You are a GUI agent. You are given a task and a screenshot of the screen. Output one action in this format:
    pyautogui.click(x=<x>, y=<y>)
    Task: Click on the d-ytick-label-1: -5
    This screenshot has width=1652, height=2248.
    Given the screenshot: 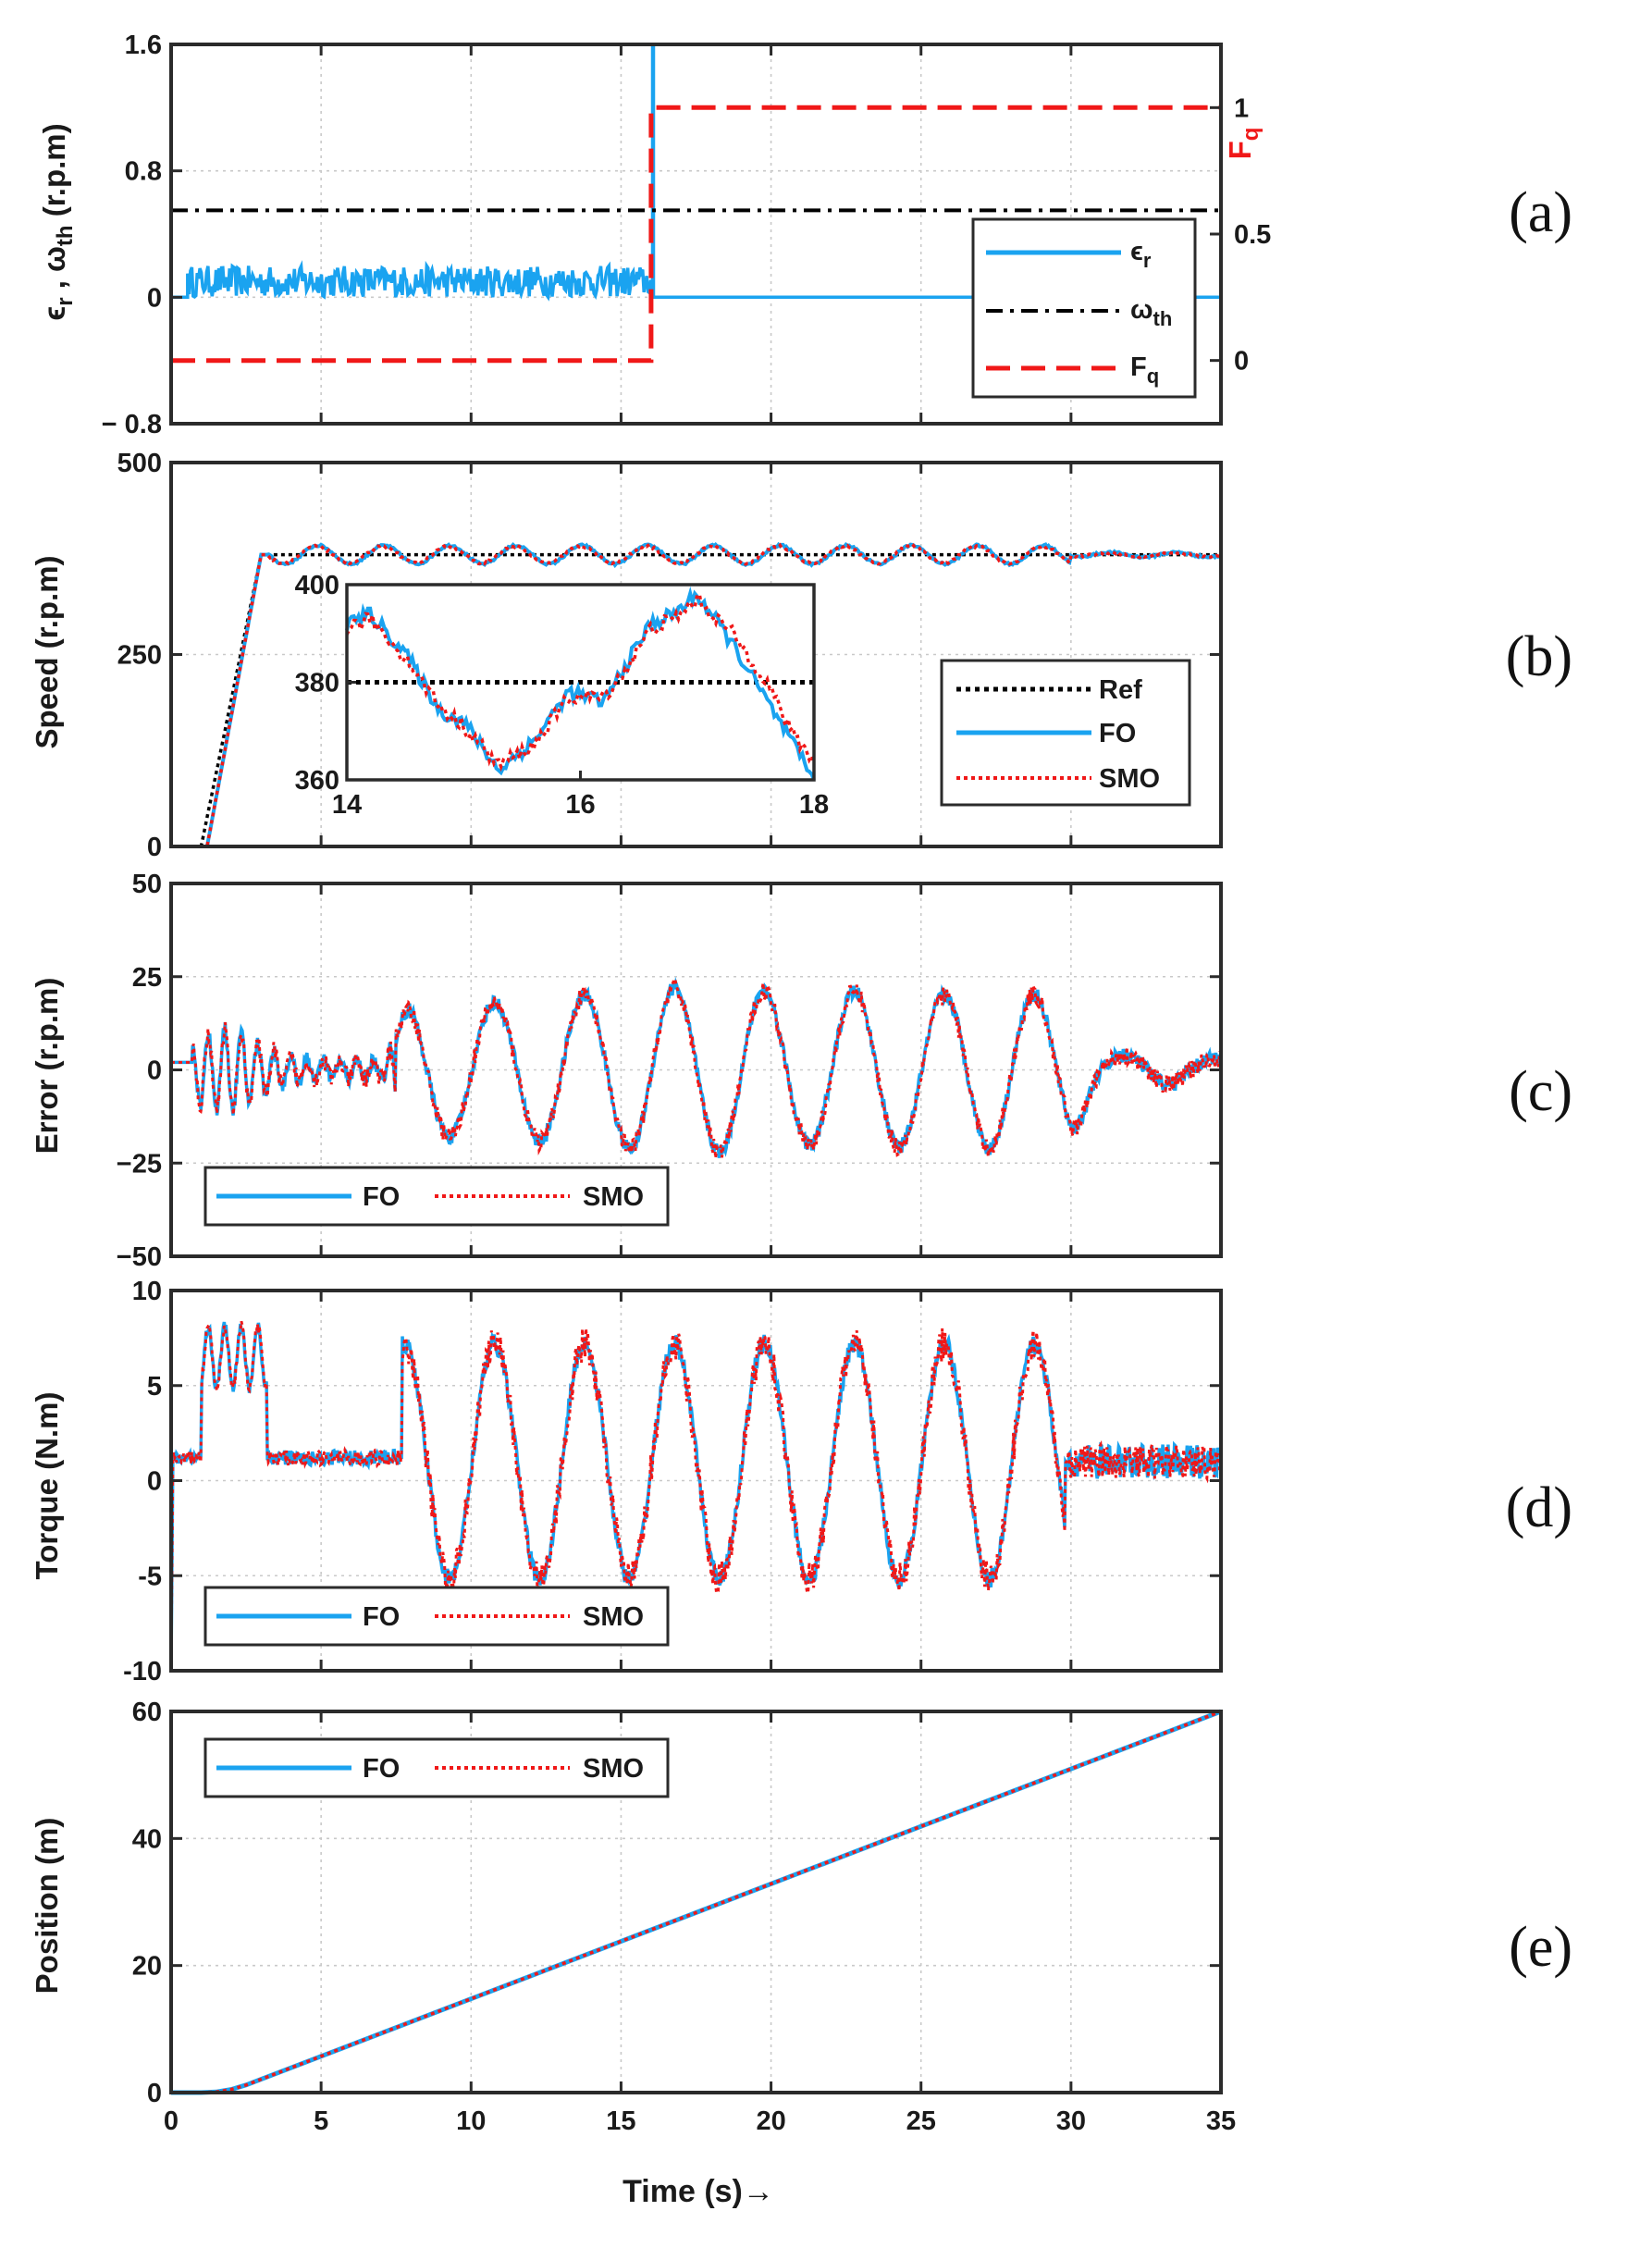 What is the action you would take?
    pyautogui.click(x=150, y=1576)
    